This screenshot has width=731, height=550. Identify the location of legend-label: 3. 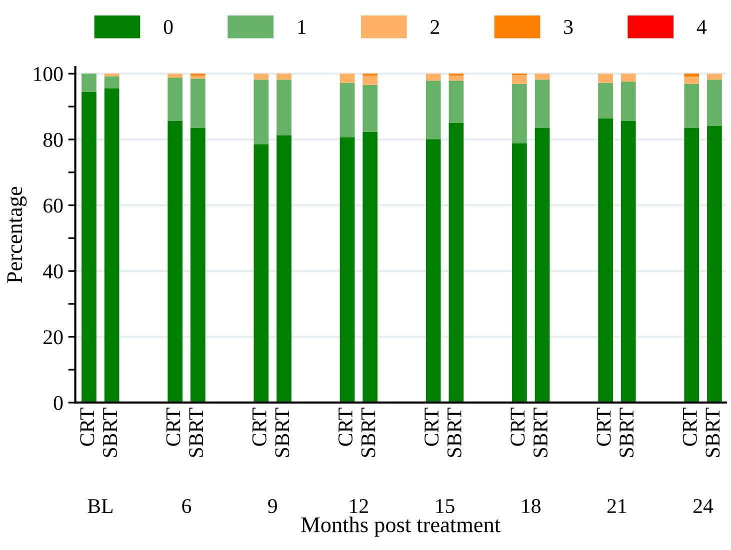
(568, 27).